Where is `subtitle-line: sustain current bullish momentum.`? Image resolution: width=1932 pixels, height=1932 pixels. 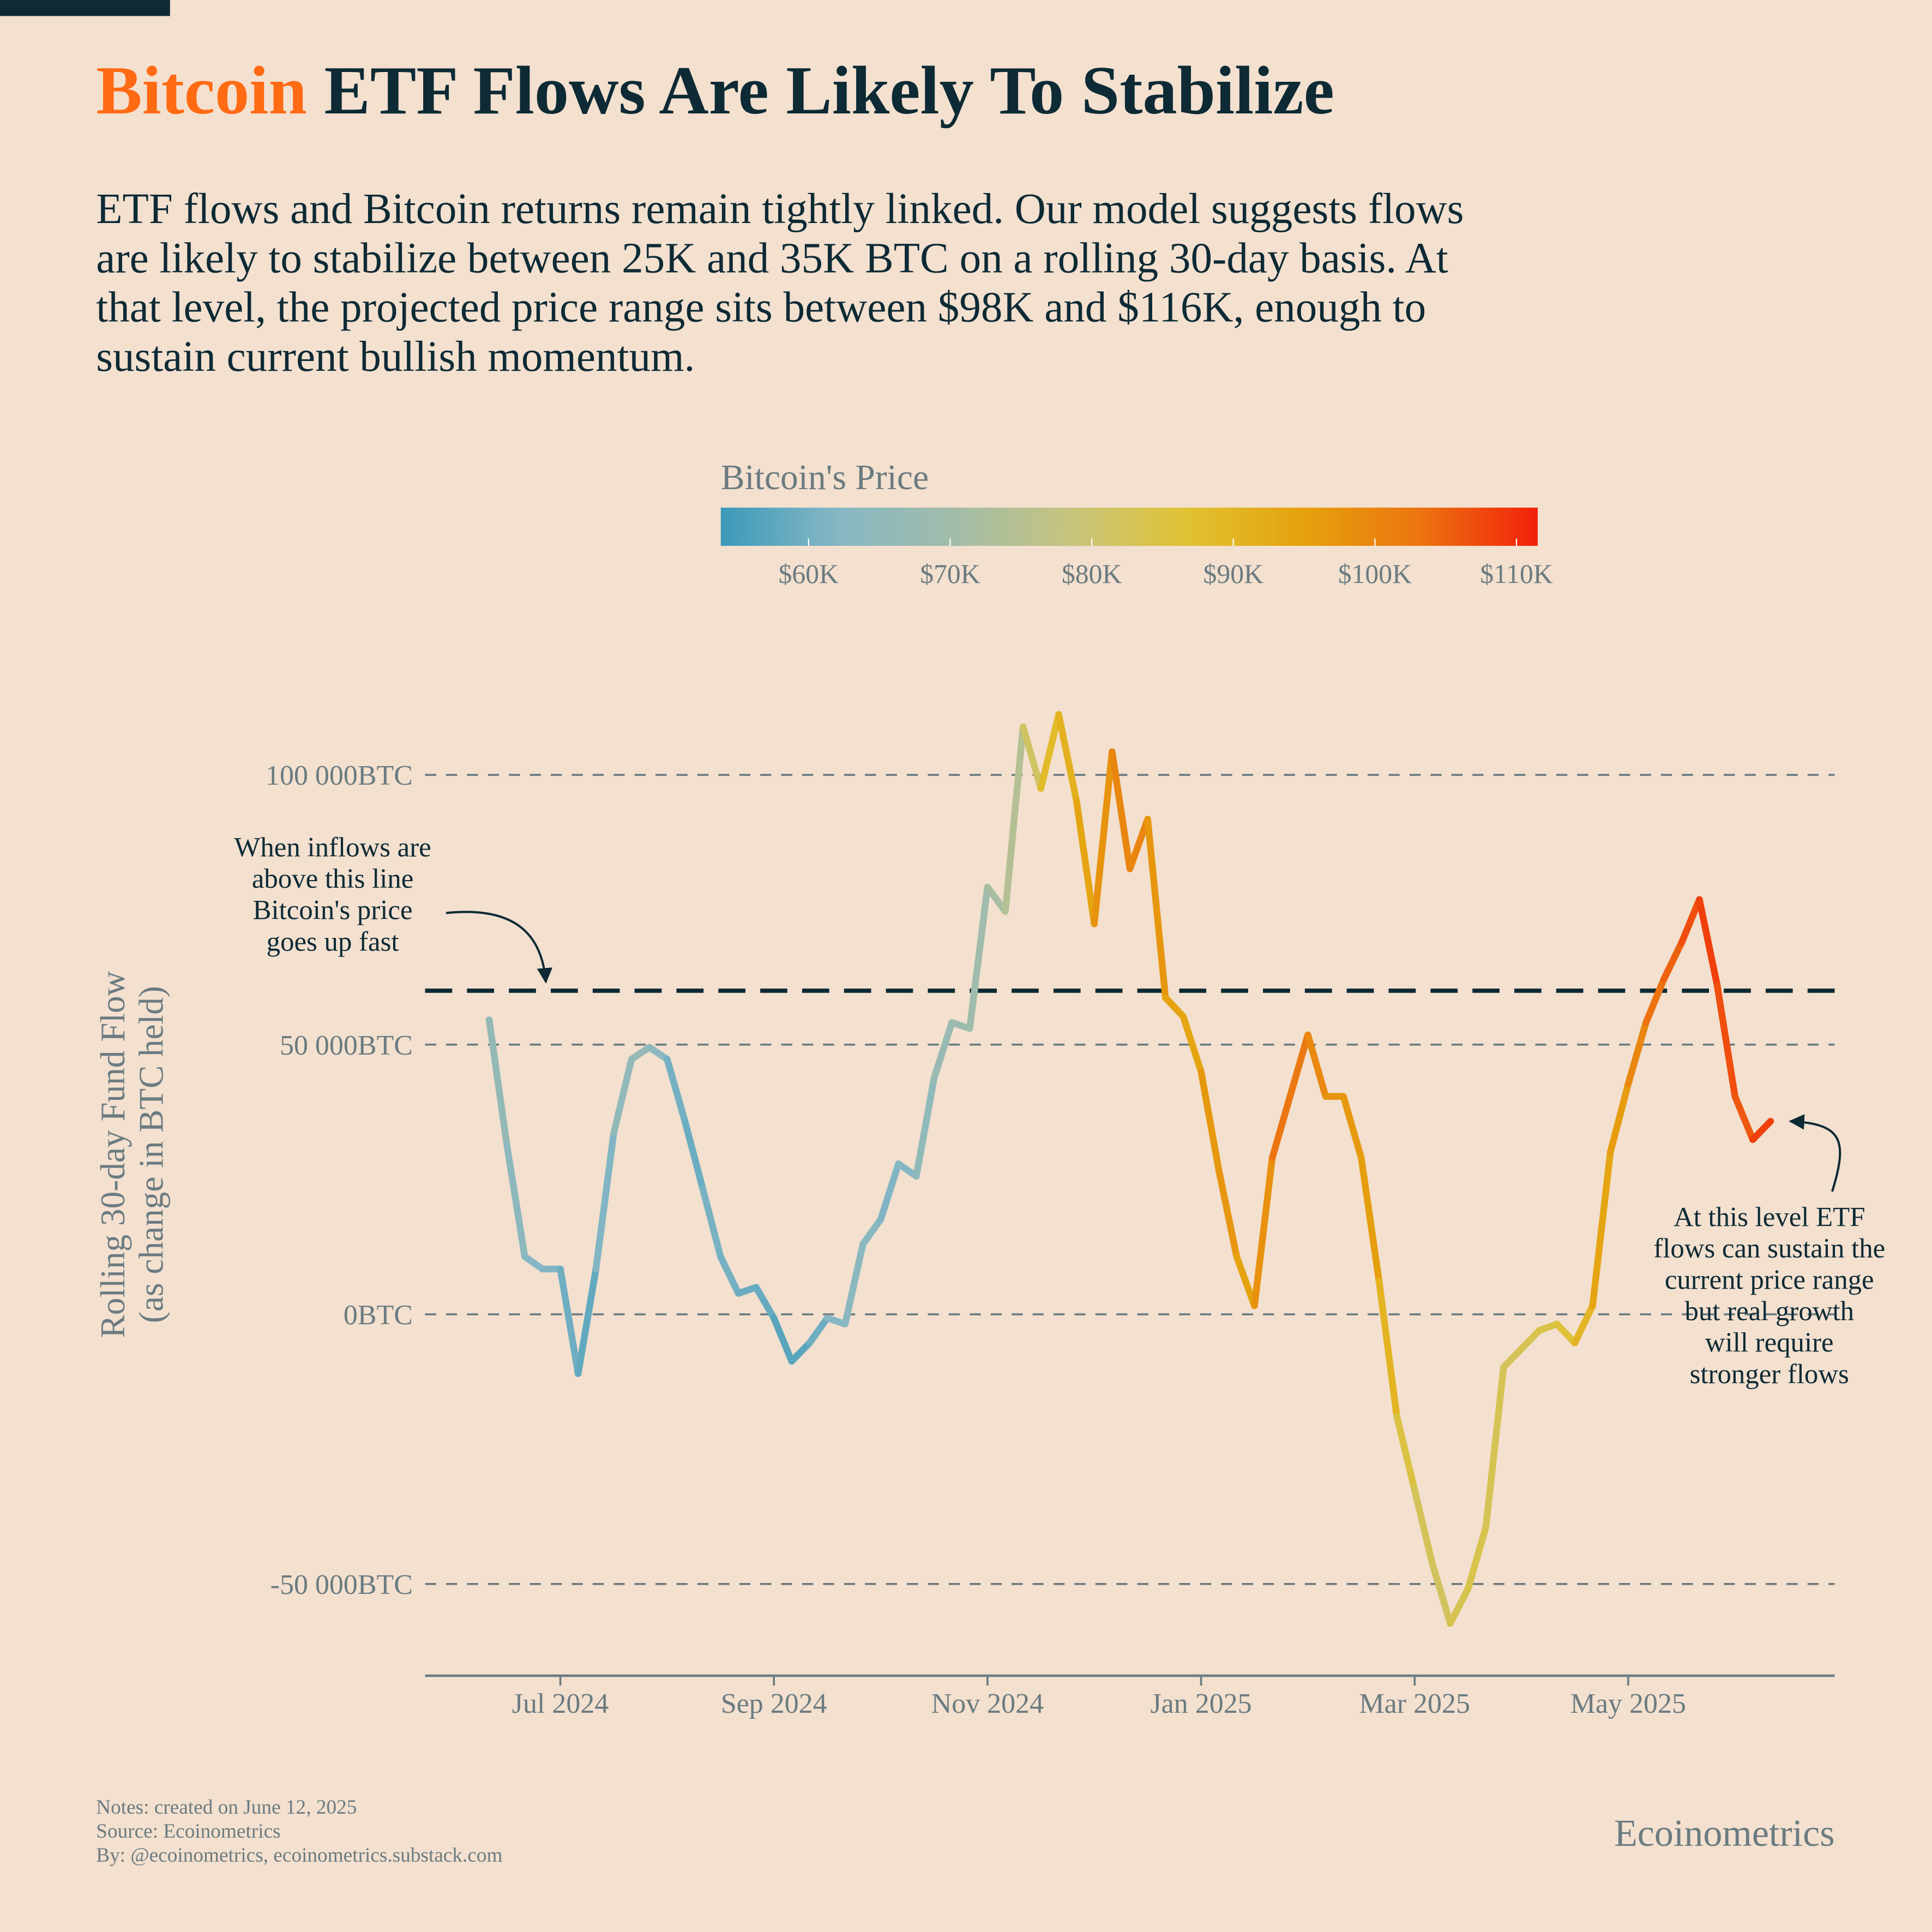
subtitle-line: sustain current bullish momentum. is located at coordinates (395, 357).